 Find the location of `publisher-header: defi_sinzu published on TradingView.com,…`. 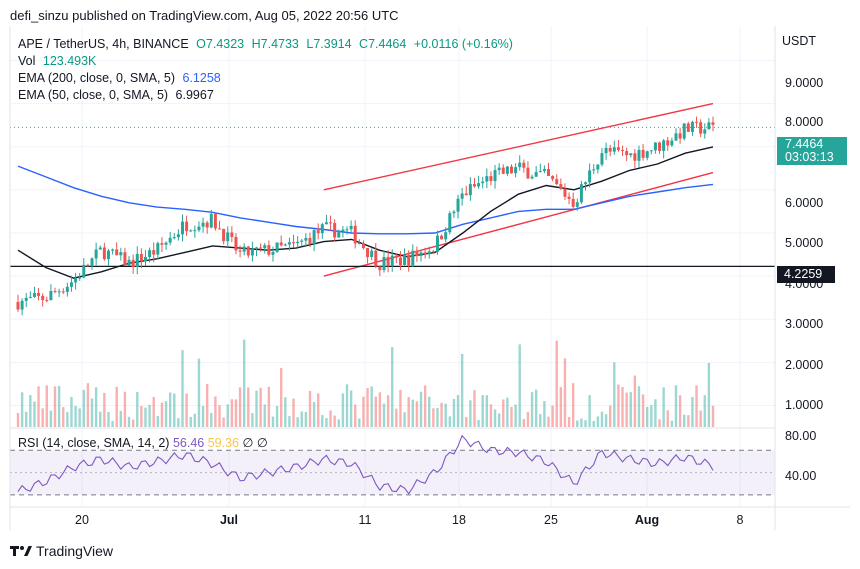

publisher-header: defi_sinzu published on TradingView.com,… is located at coordinates (204, 15).